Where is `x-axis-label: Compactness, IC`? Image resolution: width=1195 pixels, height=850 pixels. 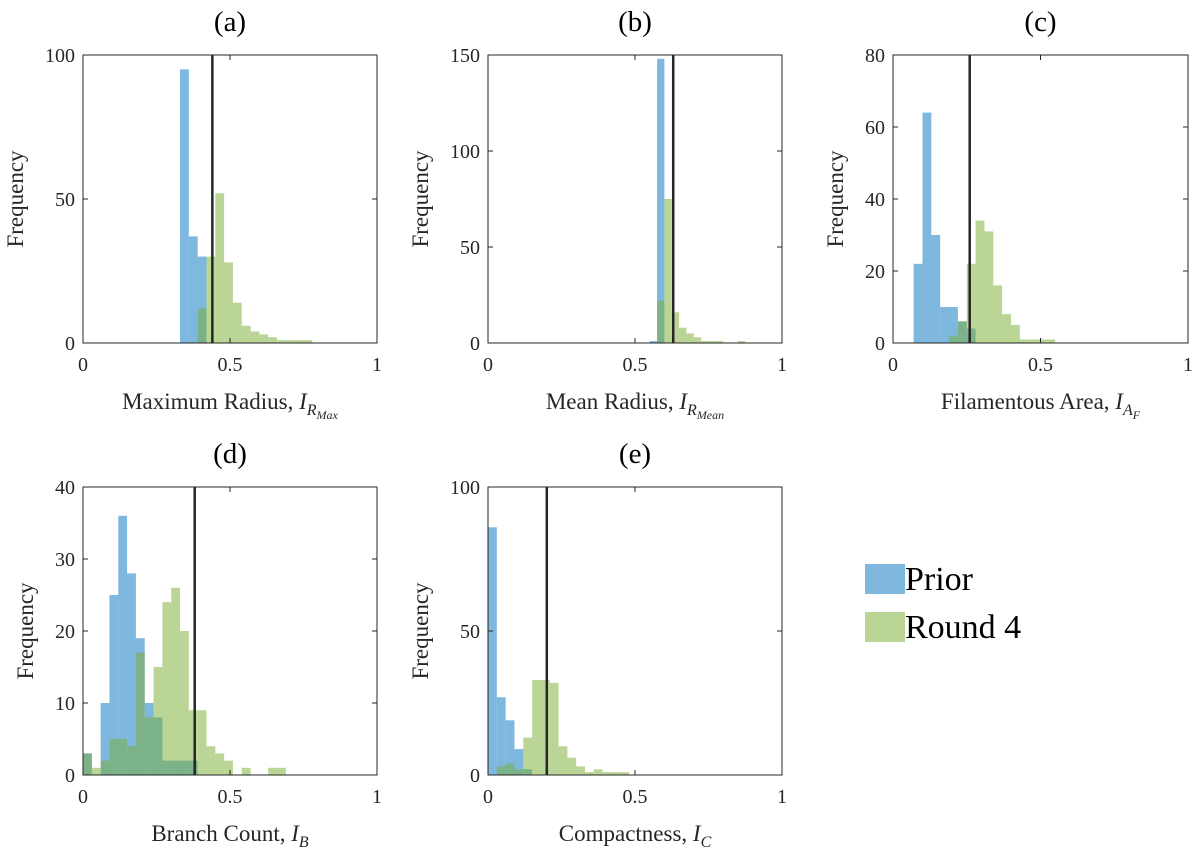
x-axis-label: Compactness, IC is located at coordinates (635, 835).